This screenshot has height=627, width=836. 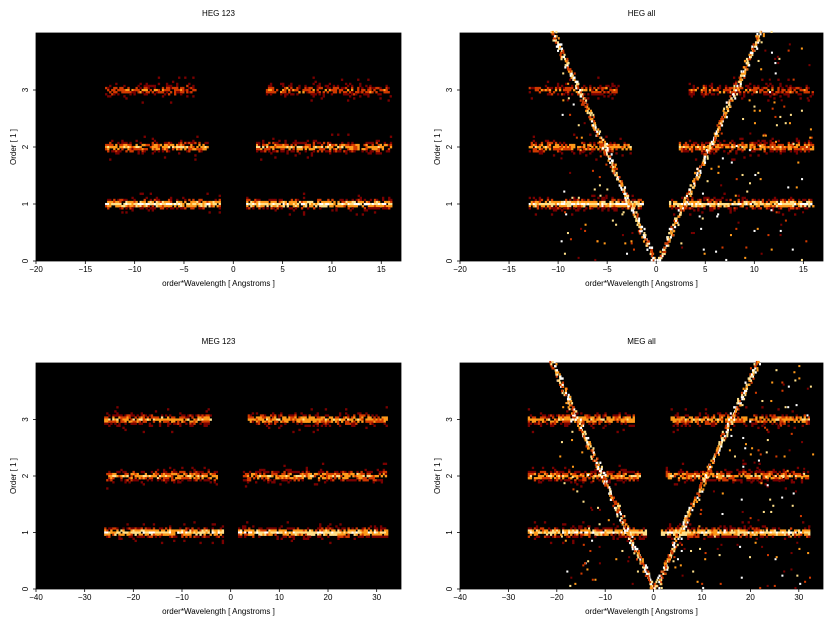 What do you see at coordinates (25, 419) in the screenshot?
I see `meg-123-ytick-label: 3` at bounding box center [25, 419].